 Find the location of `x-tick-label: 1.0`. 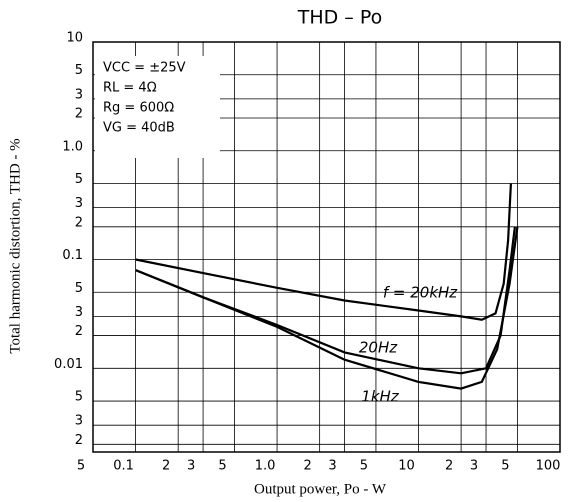

x-tick-label: 1.0 is located at coordinates (265, 466).